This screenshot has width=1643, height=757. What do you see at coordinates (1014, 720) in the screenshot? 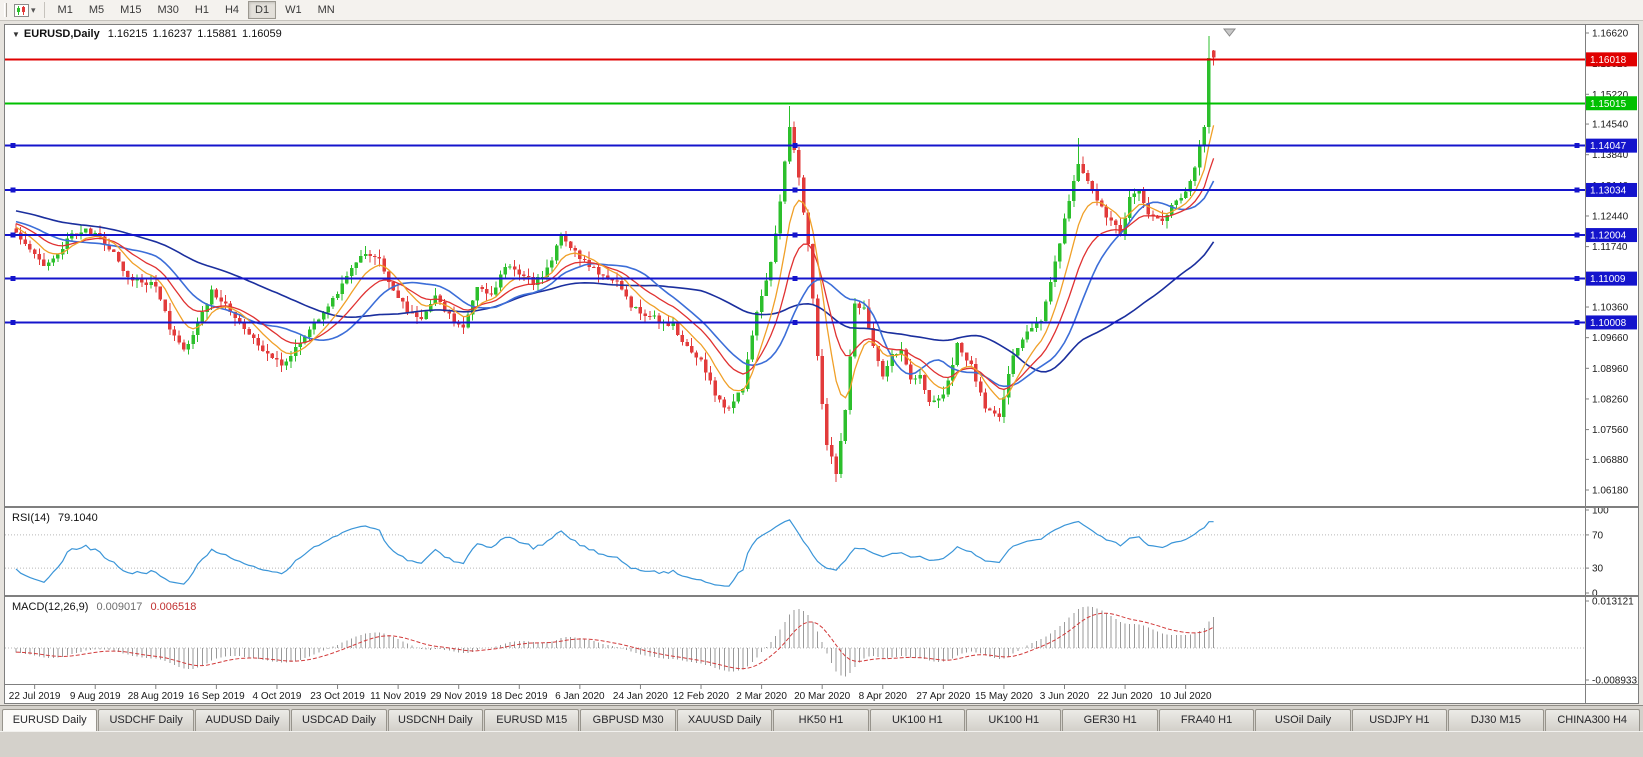
I see `chart-tab-uk100-h1-10: UK100 H1` at bounding box center [1014, 720].